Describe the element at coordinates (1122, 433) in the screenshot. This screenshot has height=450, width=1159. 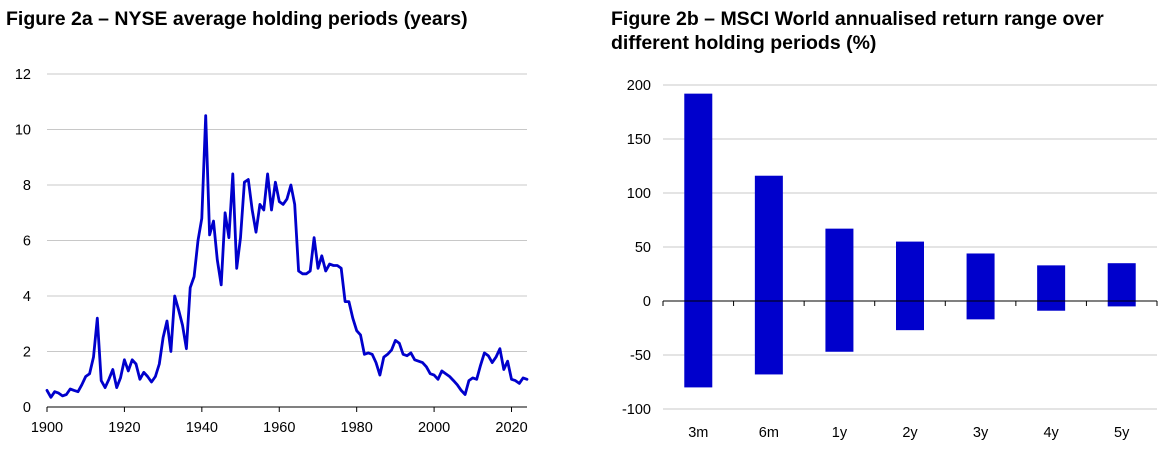
I see `x-tick-label: 5y` at that location.